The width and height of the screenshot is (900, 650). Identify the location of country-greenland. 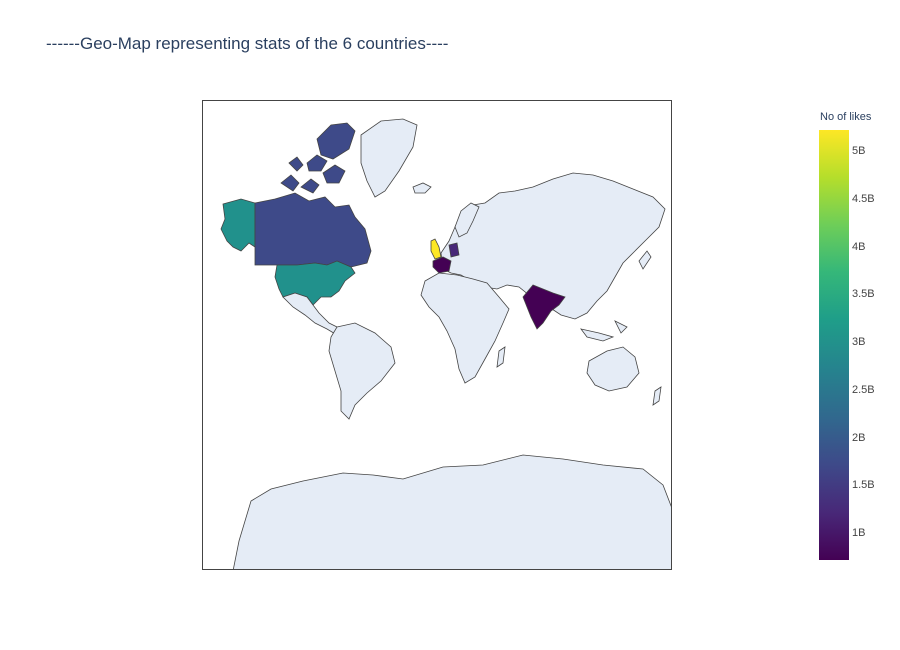
(389, 158).